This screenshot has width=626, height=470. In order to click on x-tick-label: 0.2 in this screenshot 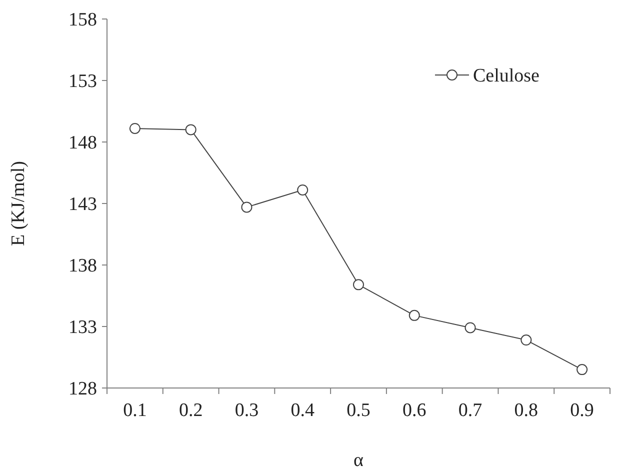, I will do `click(190, 410)`.